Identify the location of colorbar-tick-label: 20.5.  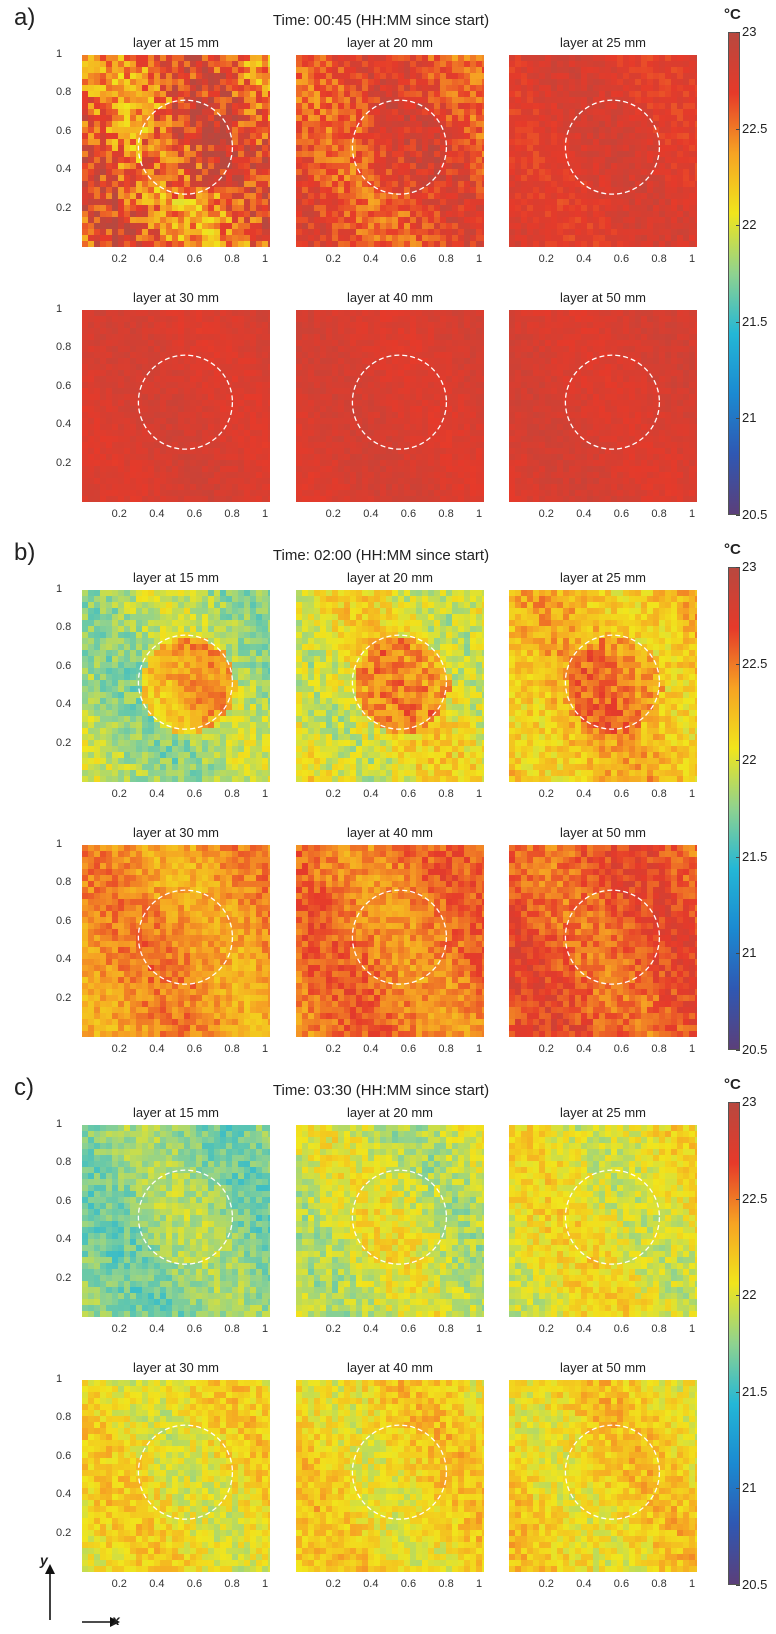
(755, 1584).